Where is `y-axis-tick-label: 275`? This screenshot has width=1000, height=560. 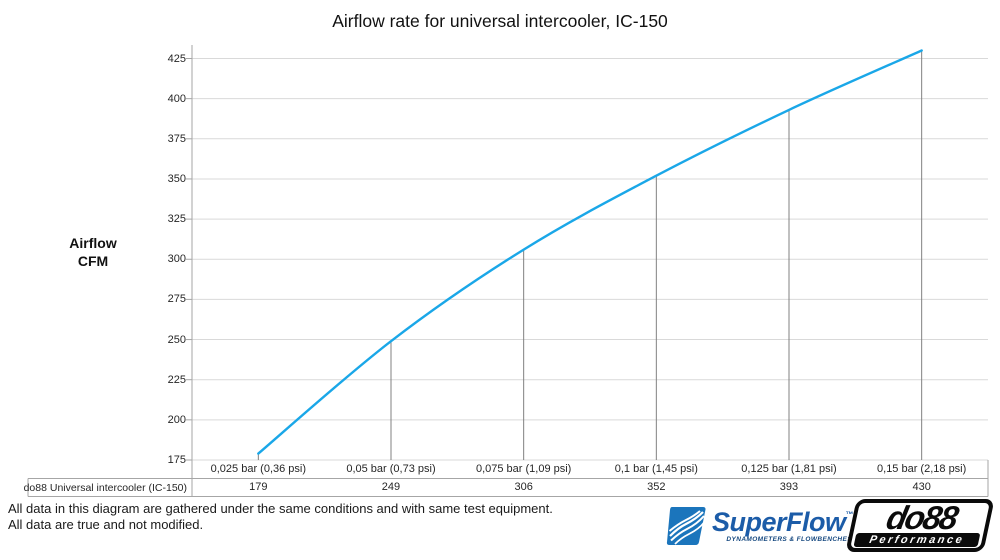
y-axis-tick-label: 275 is located at coordinates (176, 299).